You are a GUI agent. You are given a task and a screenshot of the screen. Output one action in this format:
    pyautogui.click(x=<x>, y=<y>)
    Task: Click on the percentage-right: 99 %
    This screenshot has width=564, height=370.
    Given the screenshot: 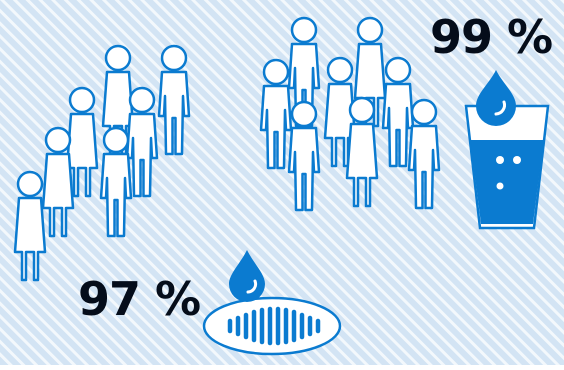 What is the action you would take?
    pyautogui.click(x=491, y=37)
    